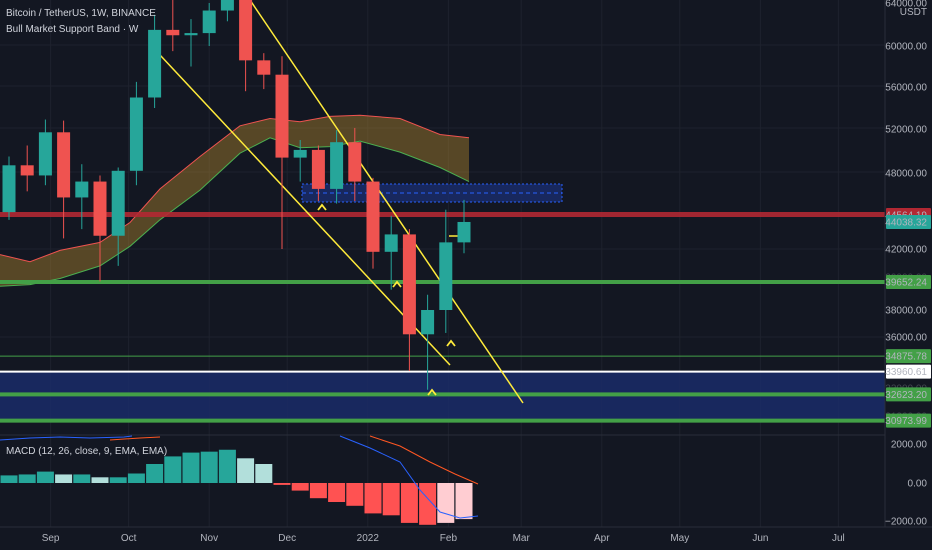 The width and height of the screenshot is (932, 550). Describe the element at coordinates (72, 29) in the screenshot. I see `indicator-title: Bull Market Support Band · W` at that location.